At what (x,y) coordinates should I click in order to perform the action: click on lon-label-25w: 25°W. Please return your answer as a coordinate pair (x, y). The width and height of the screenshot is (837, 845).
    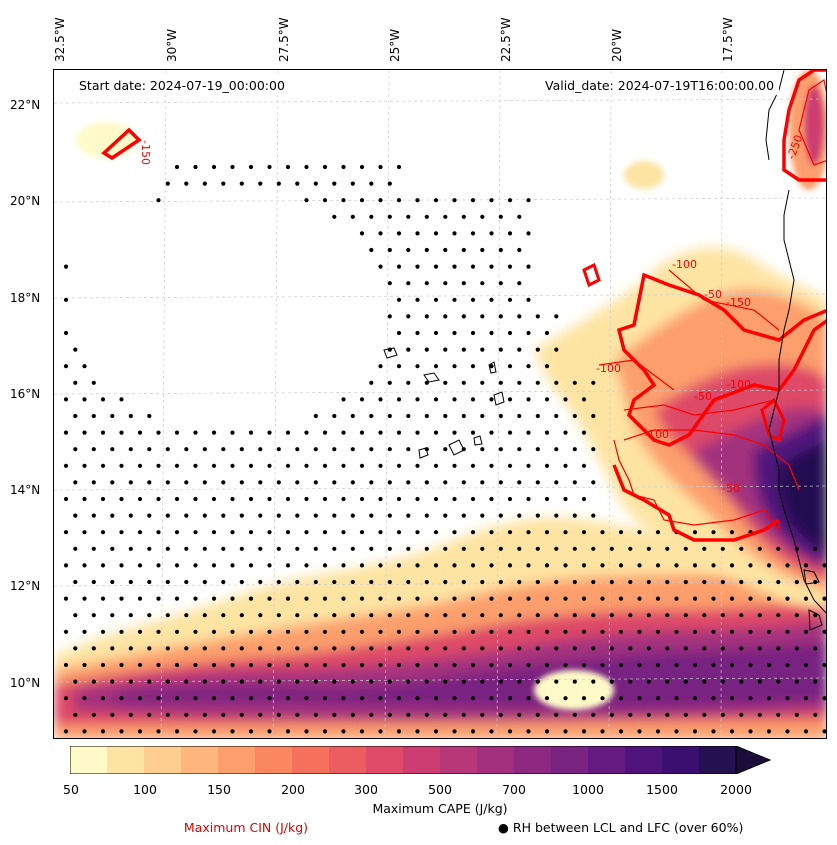
    Looking at the image, I should click on (395, 45).